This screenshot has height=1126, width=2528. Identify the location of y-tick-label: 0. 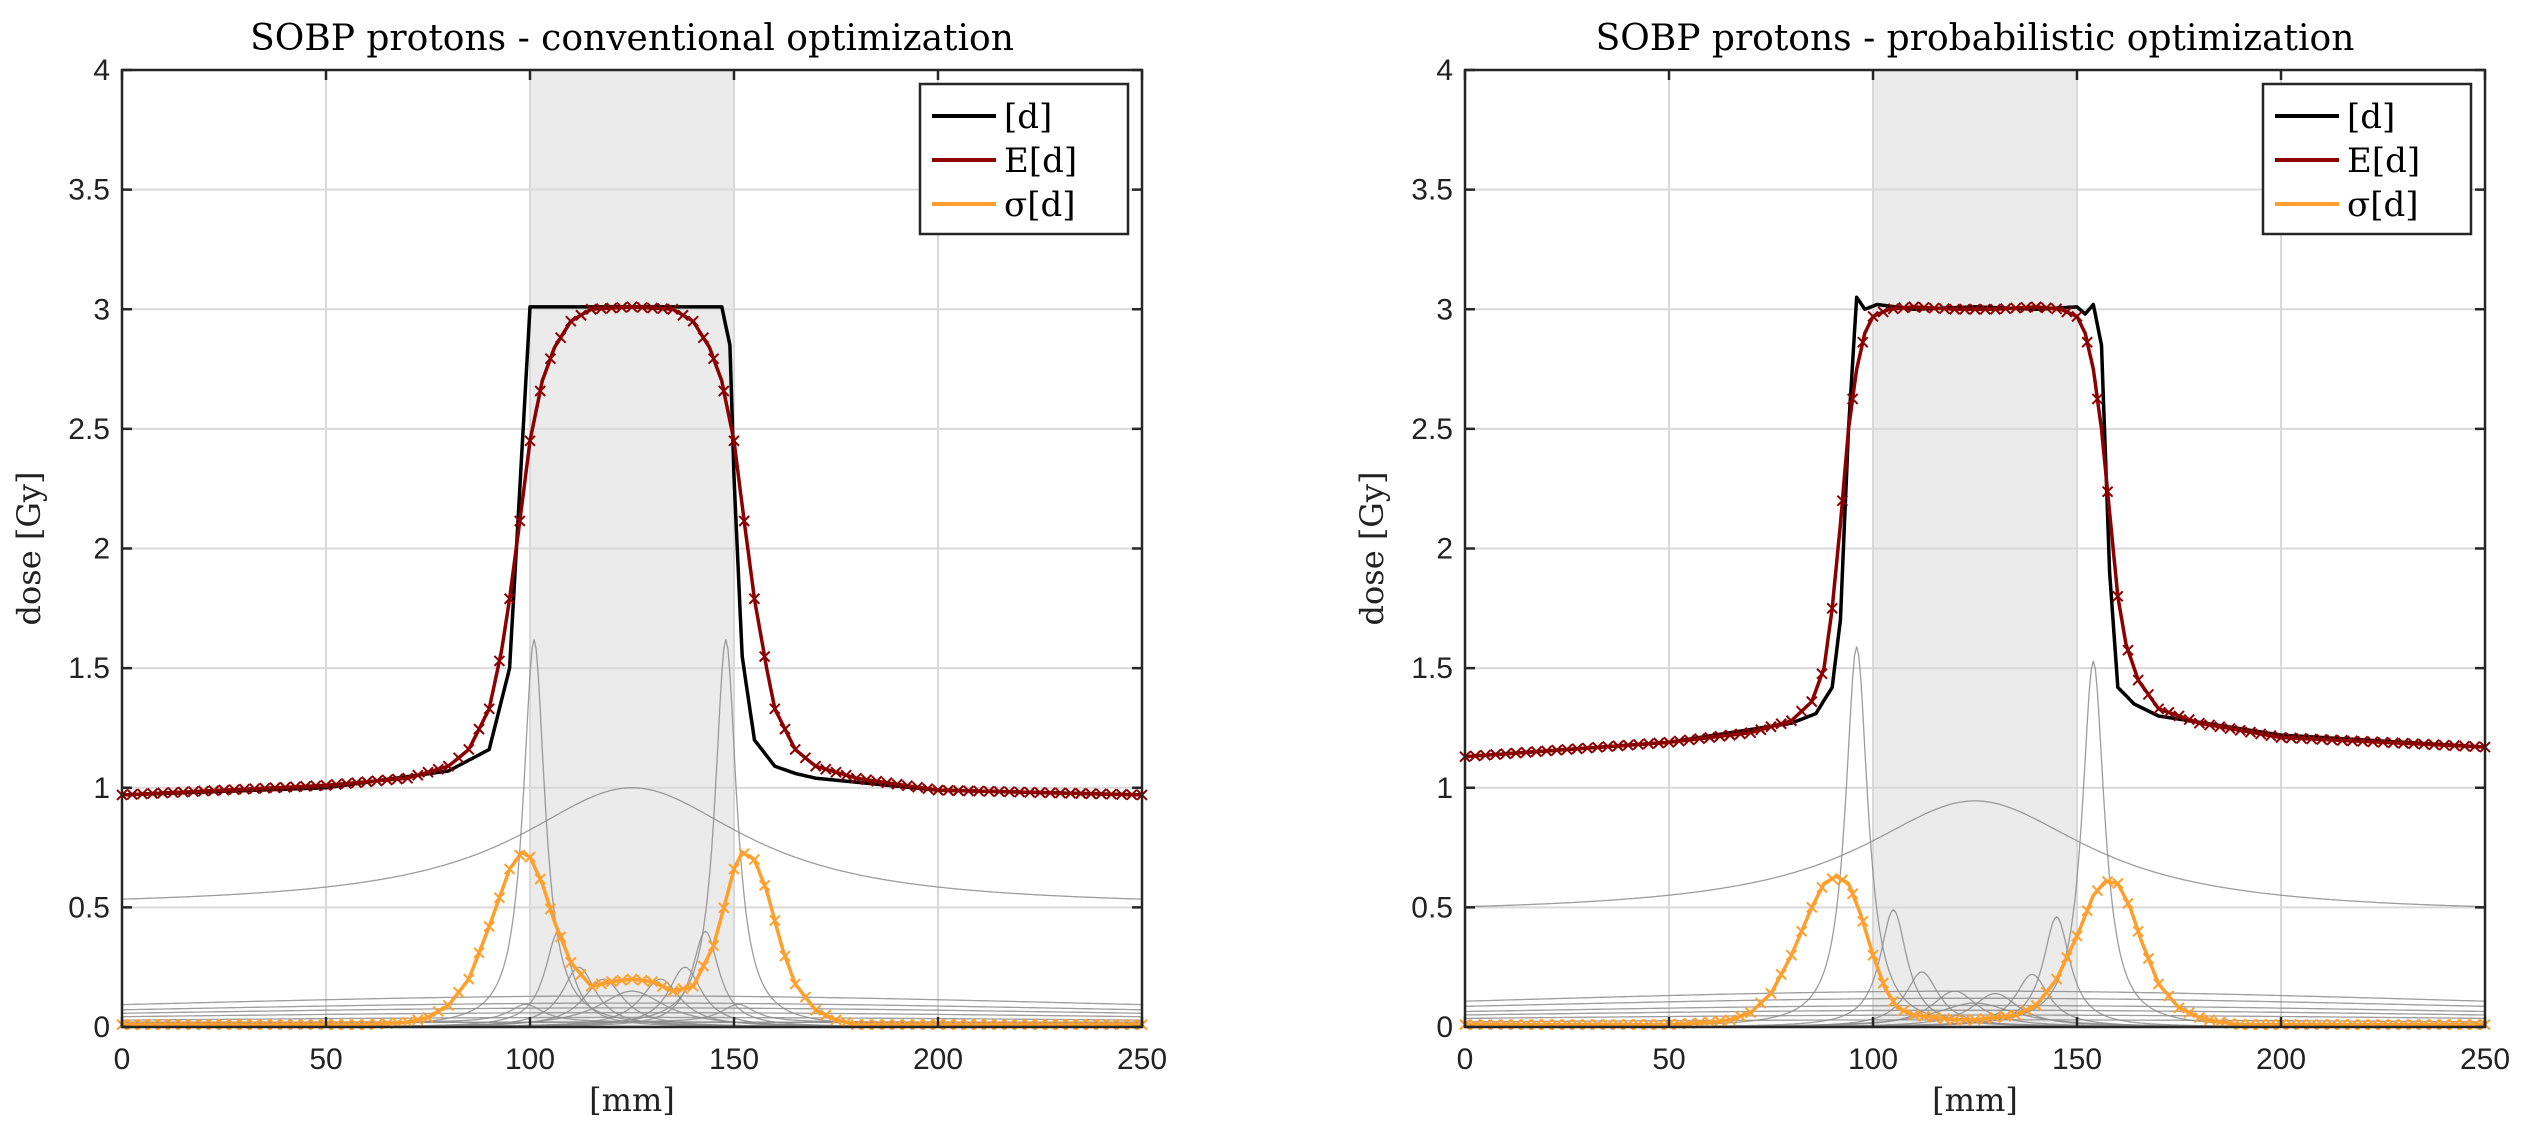
(1444, 1027).